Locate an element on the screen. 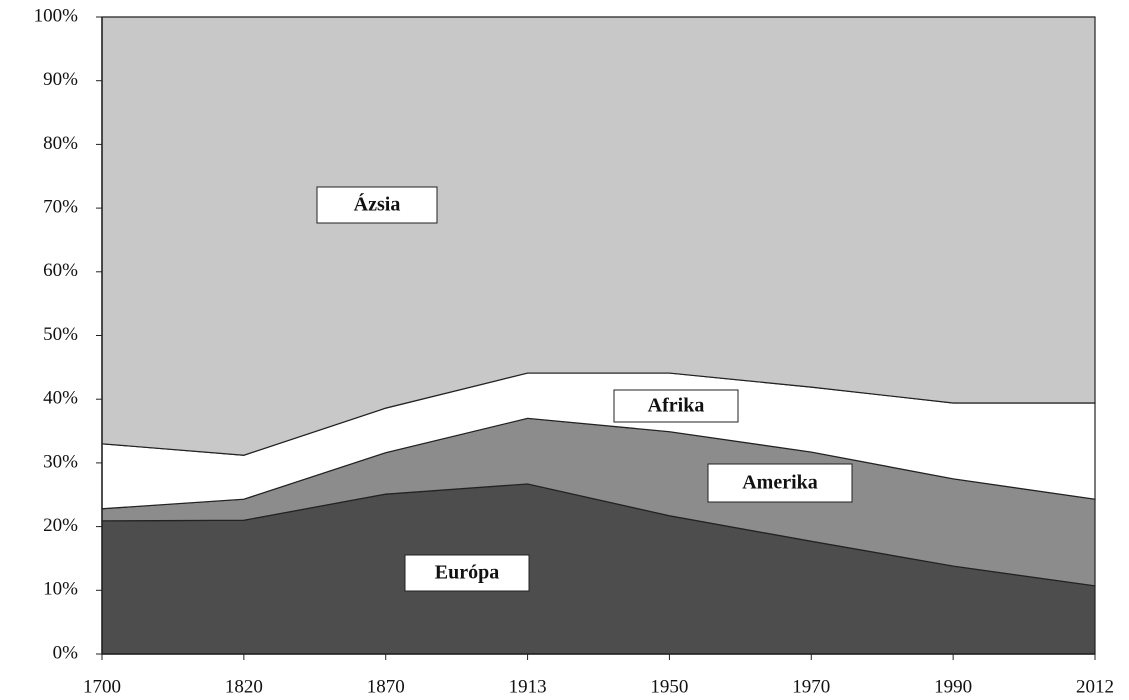  x-tick-label: 1820 is located at coordinates (244, 686).